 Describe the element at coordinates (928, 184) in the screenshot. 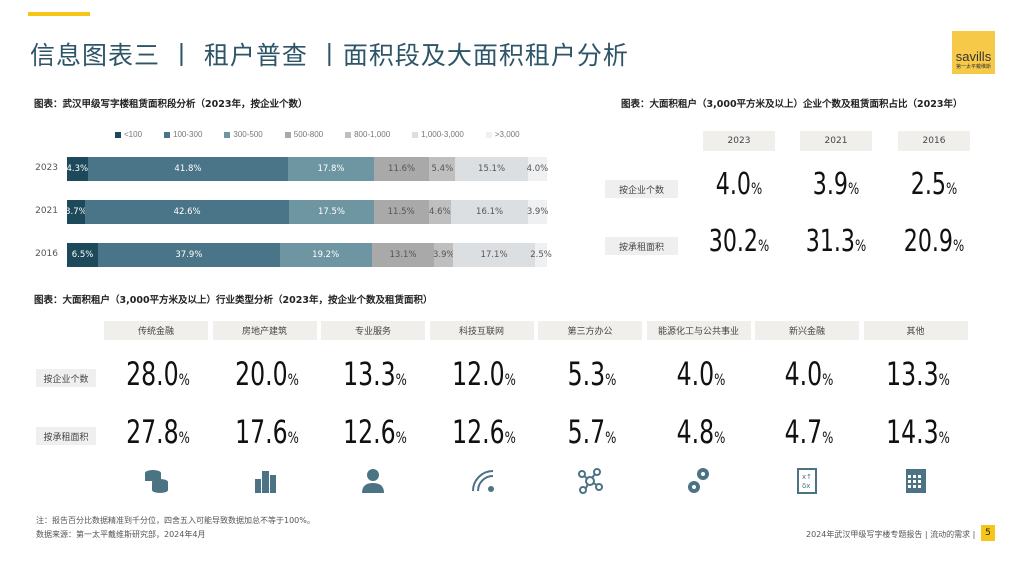

I see `value-number: 2.5` at that location.